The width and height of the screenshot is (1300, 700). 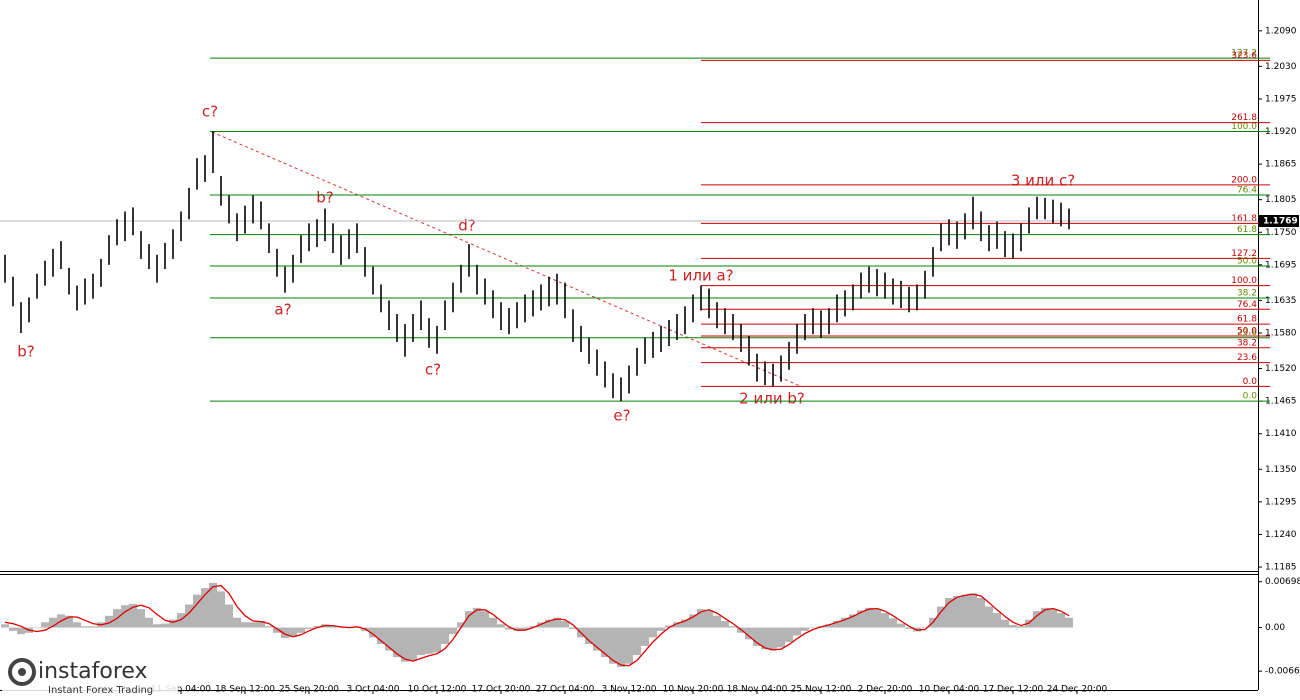 I want to click on y-tick-label: 1.1805, so click(x=1281, y=200).